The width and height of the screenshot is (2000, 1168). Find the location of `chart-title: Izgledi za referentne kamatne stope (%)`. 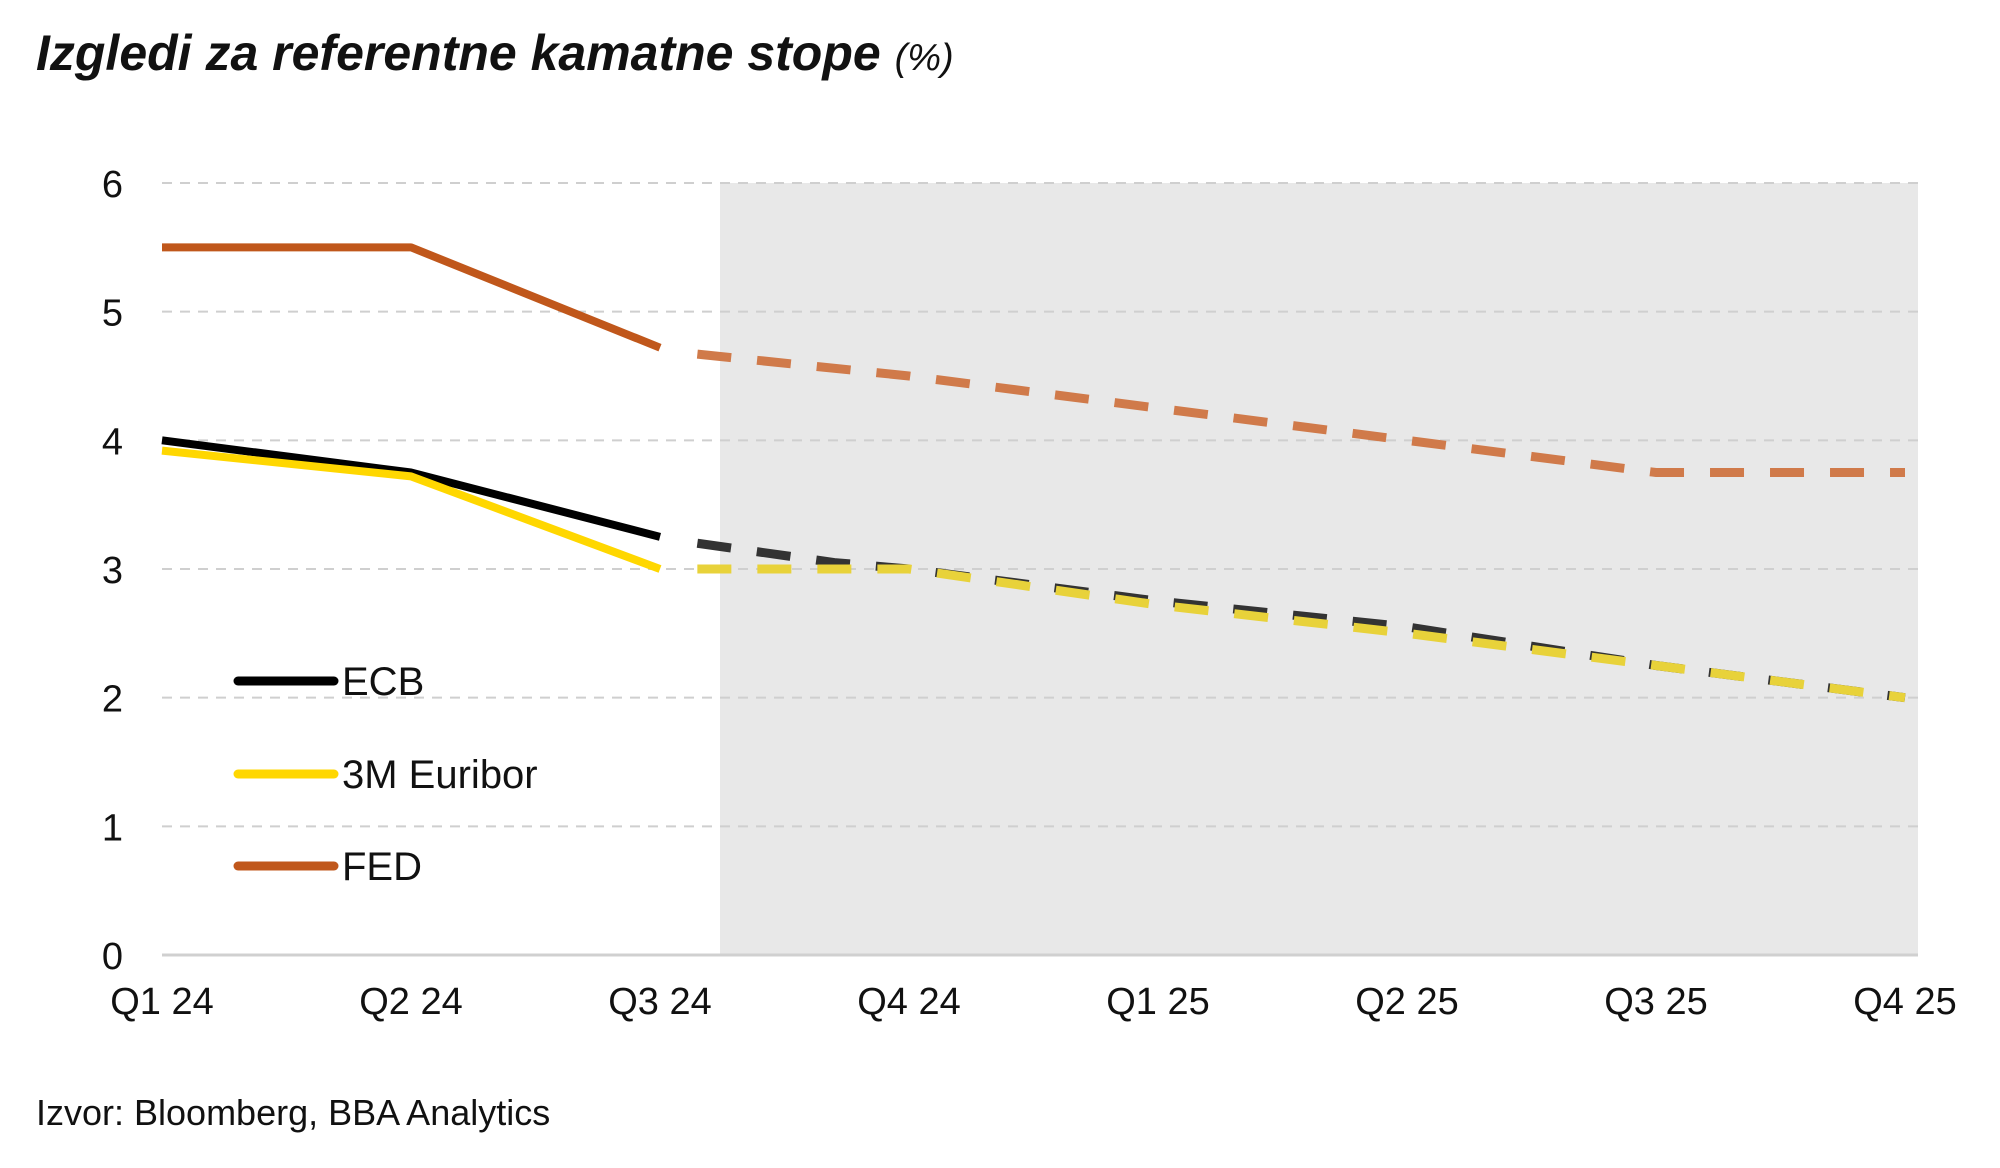

chart-title: Izgledi za referentne kamatne stope (%) is located at coordinates (495, 53).